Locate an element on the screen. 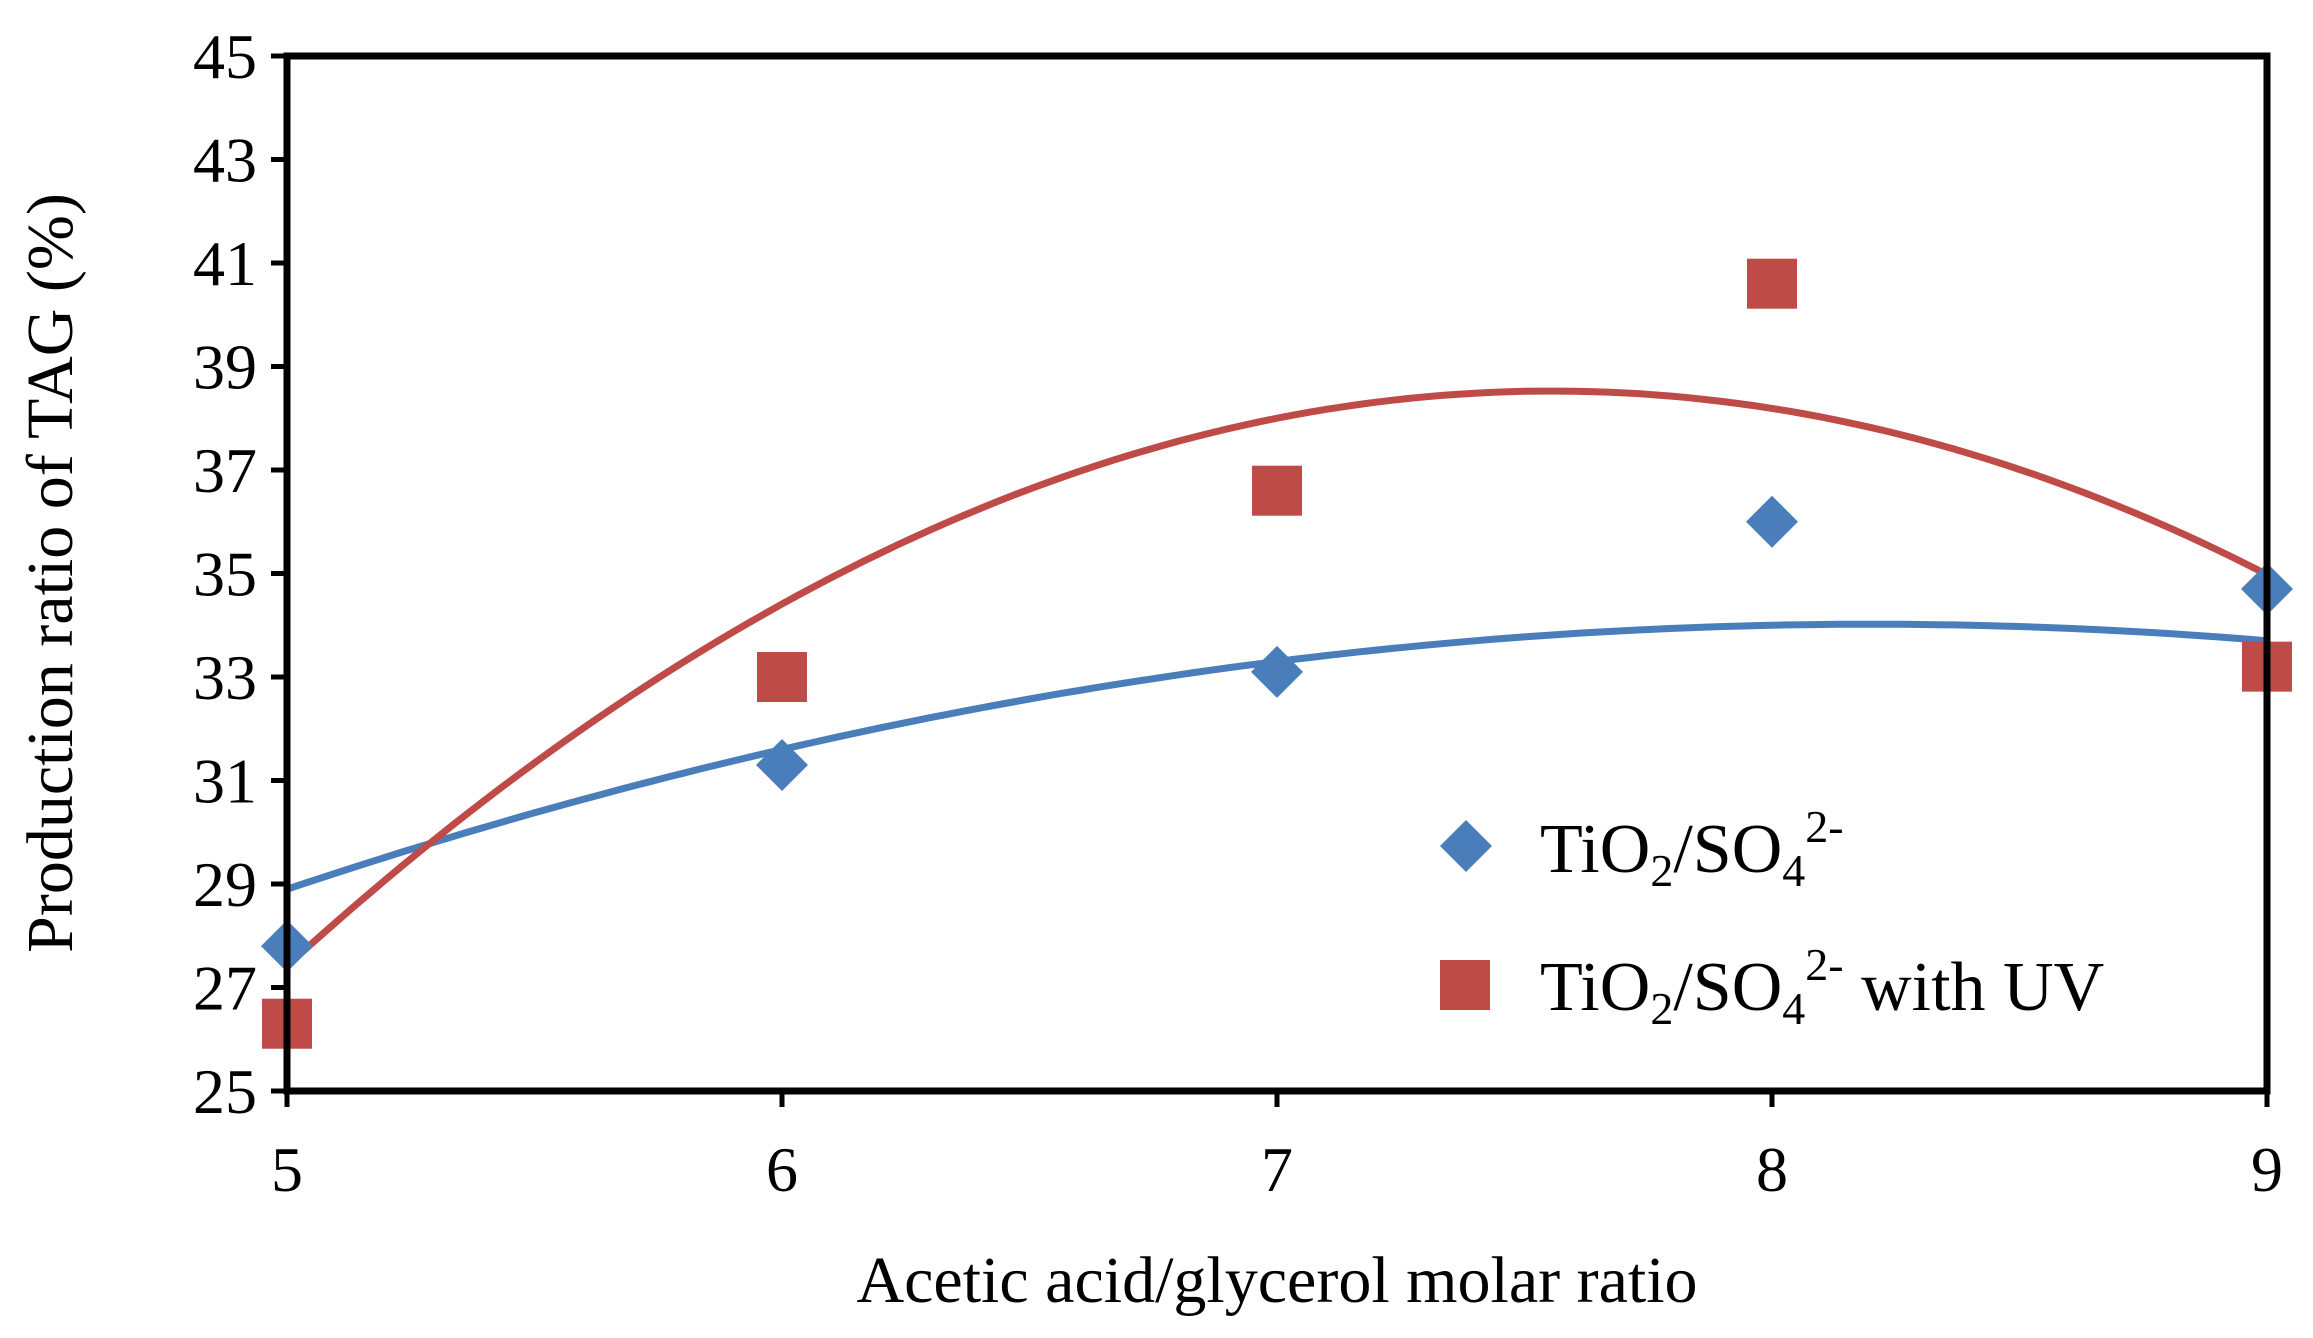 This screenshot has height=1338, width=2313. y-tick-label: 35 is located at coordinates (225, 574).